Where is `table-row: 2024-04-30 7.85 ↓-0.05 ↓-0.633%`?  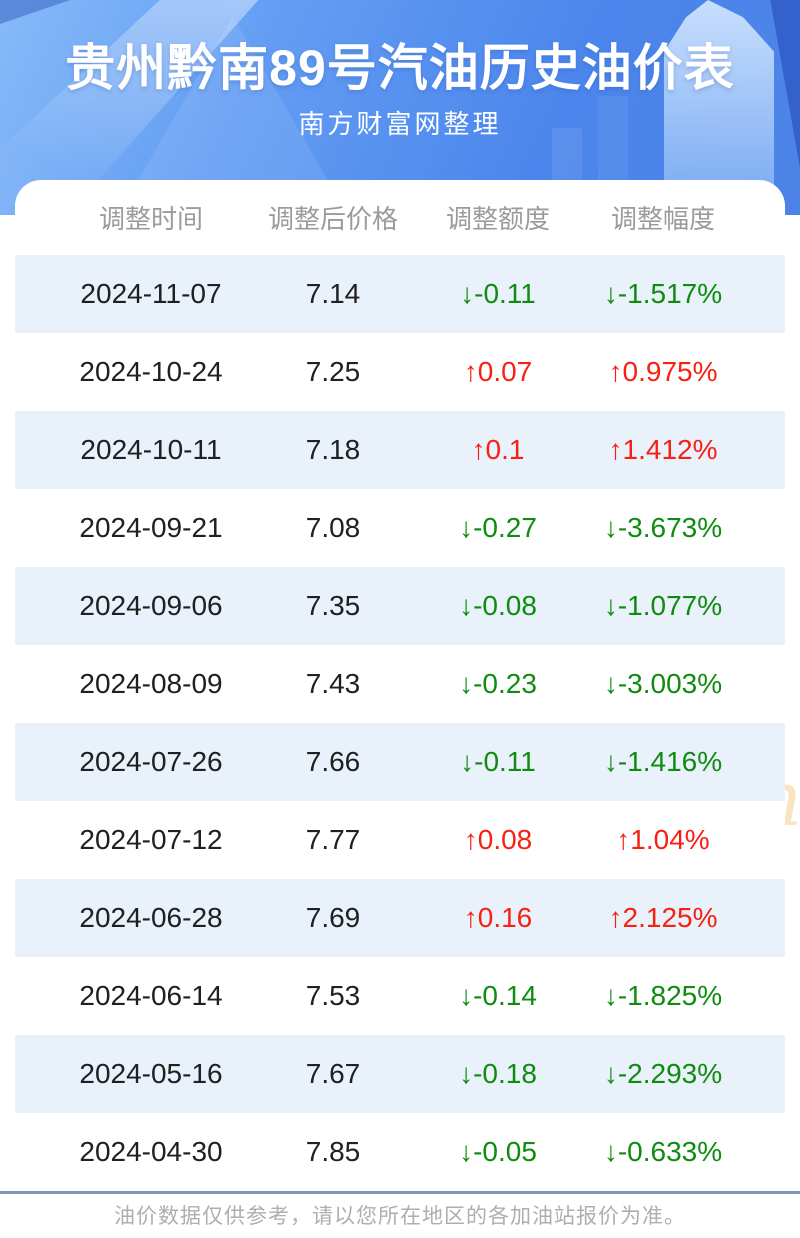
table-row: 2024-04-30 7.85 ↓-0.05 ↓-0.633% is located at coordinates (400, 1152).